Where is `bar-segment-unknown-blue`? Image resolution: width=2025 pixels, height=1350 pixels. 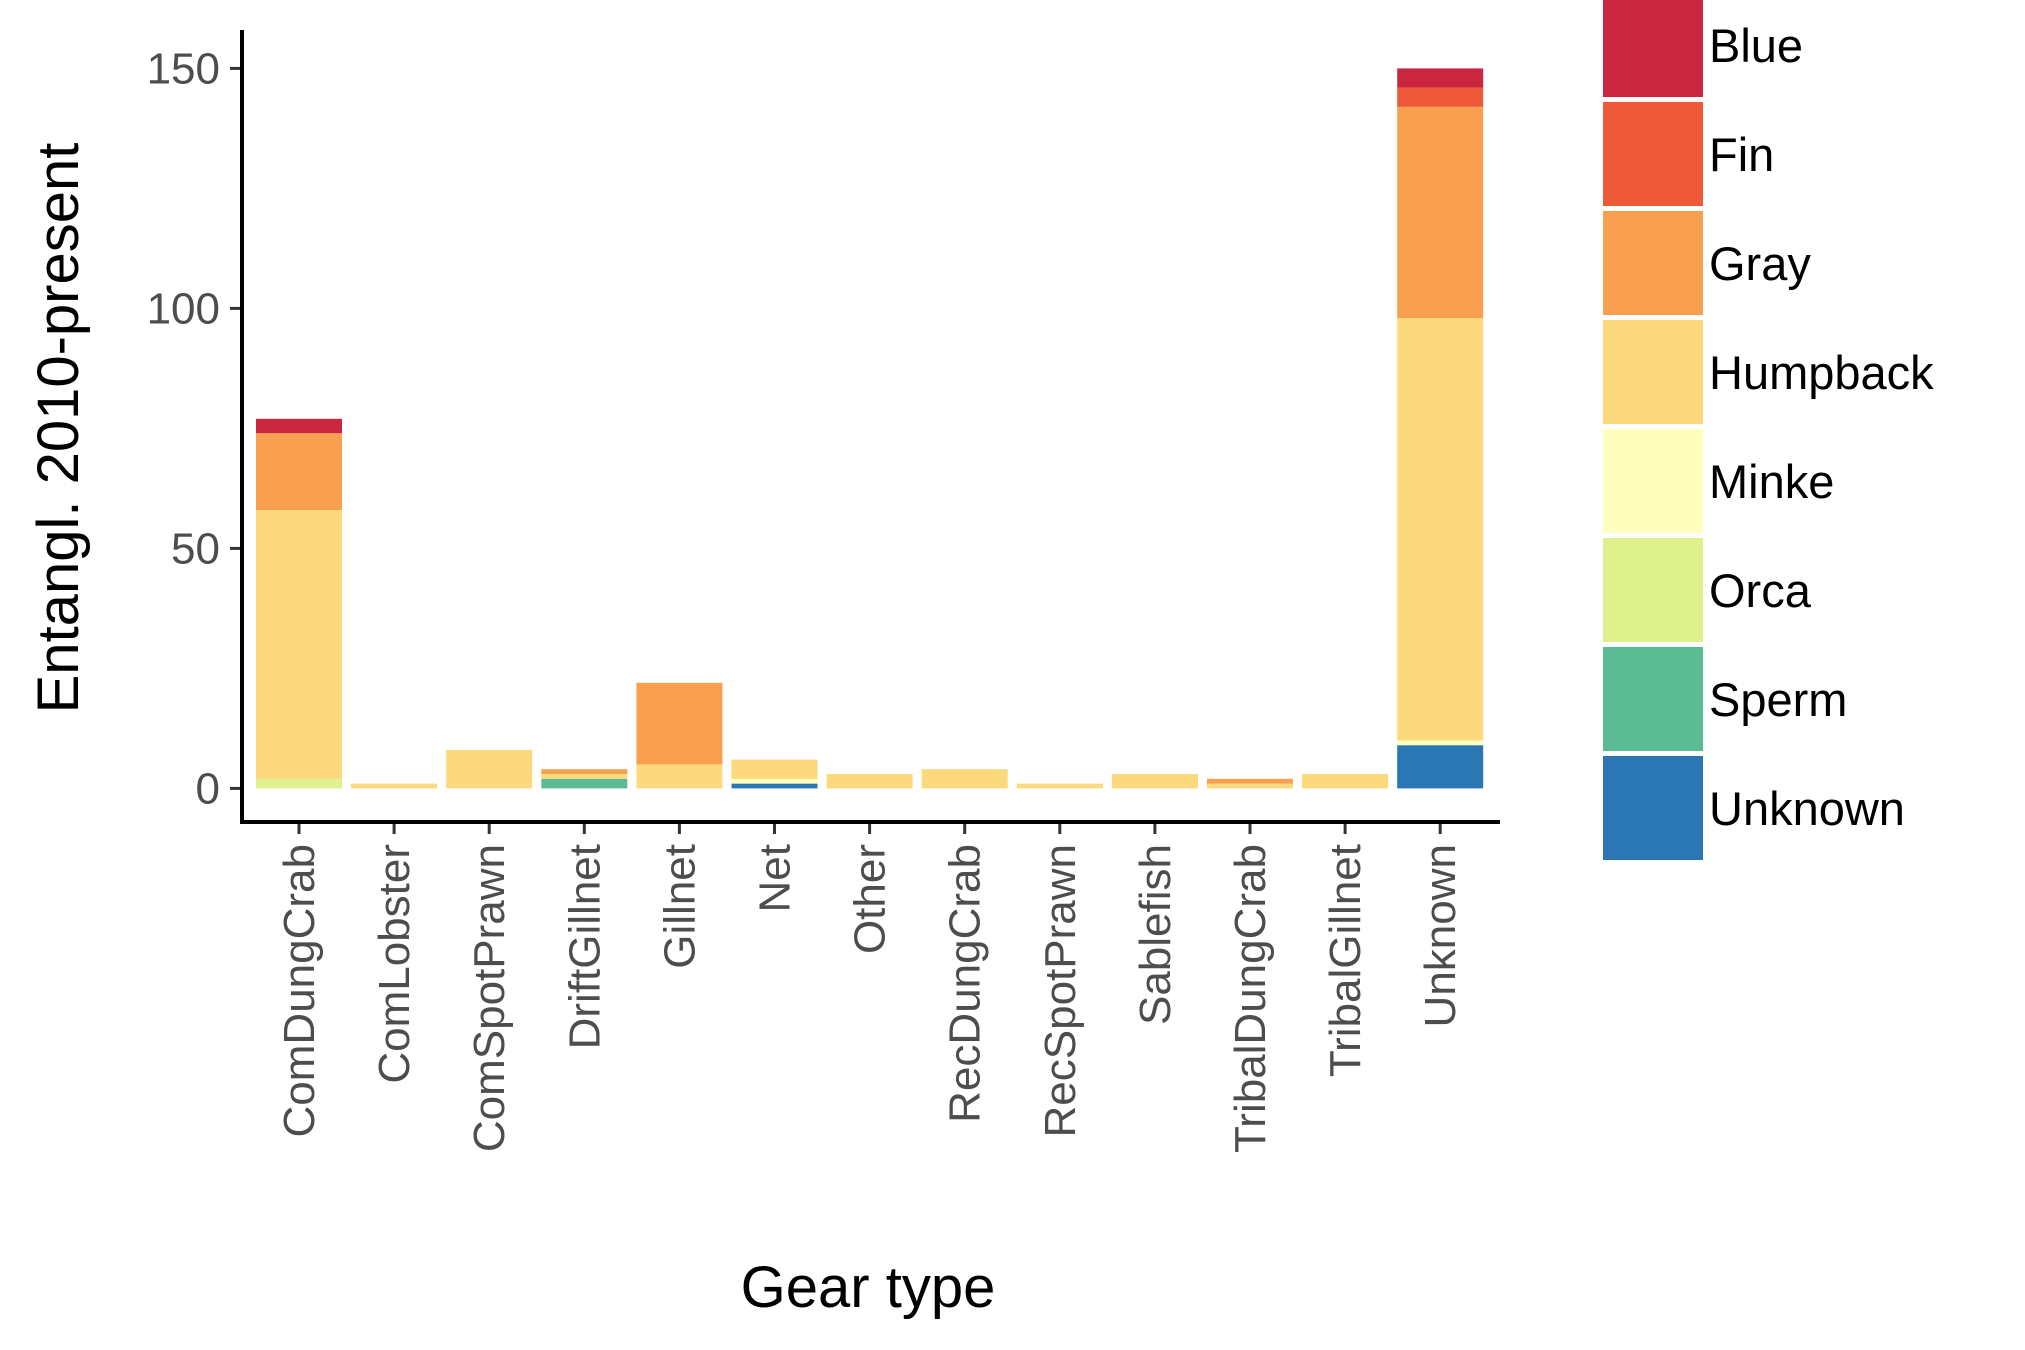 bar-segment-unknown-blue is located at coordinates (1440, 78).